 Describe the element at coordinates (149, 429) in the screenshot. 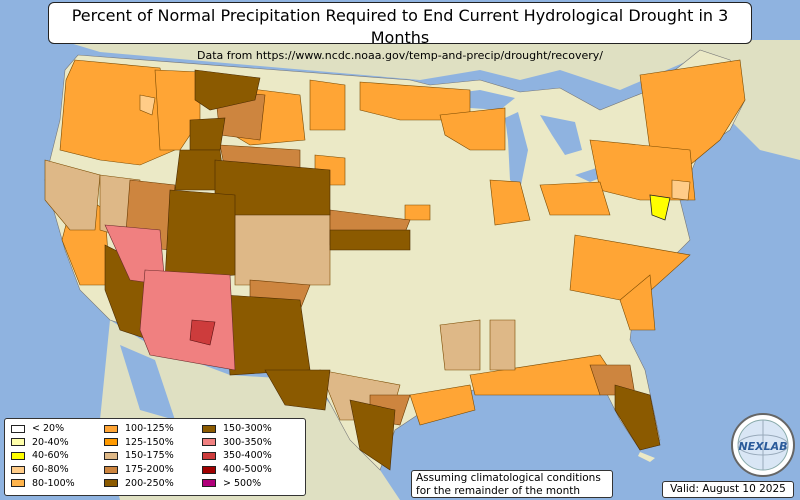

I see `legend-label: 100-125%` at that location.